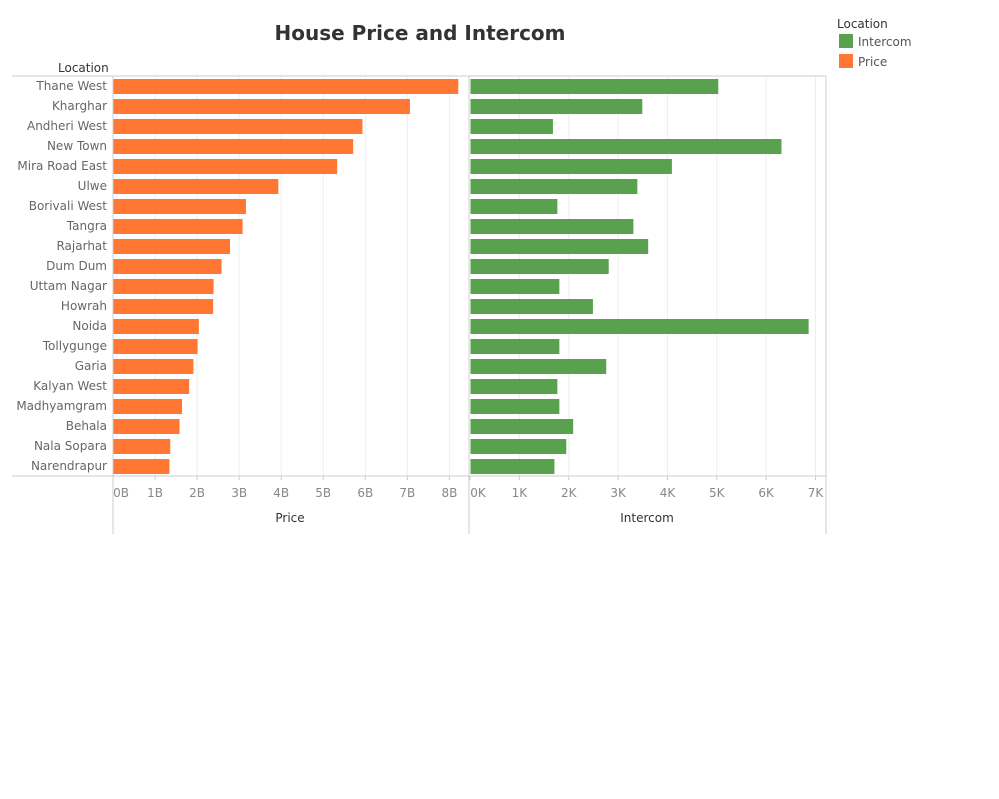 The height and width of the screenshot is (799, 999). What do you see at coordinates (69, 466) in the screenshot?
I see `row-label: Narendrapur` at bounding box center [69, 466].